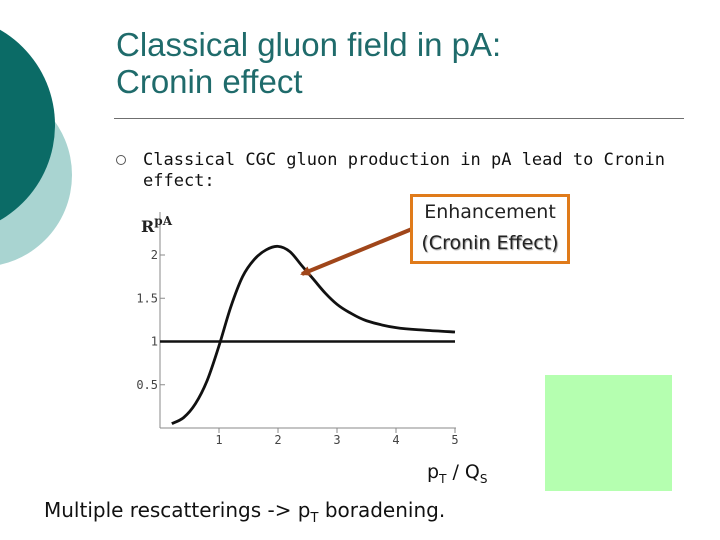  I want to click on x-tick-label: 4, so click(395, 440).